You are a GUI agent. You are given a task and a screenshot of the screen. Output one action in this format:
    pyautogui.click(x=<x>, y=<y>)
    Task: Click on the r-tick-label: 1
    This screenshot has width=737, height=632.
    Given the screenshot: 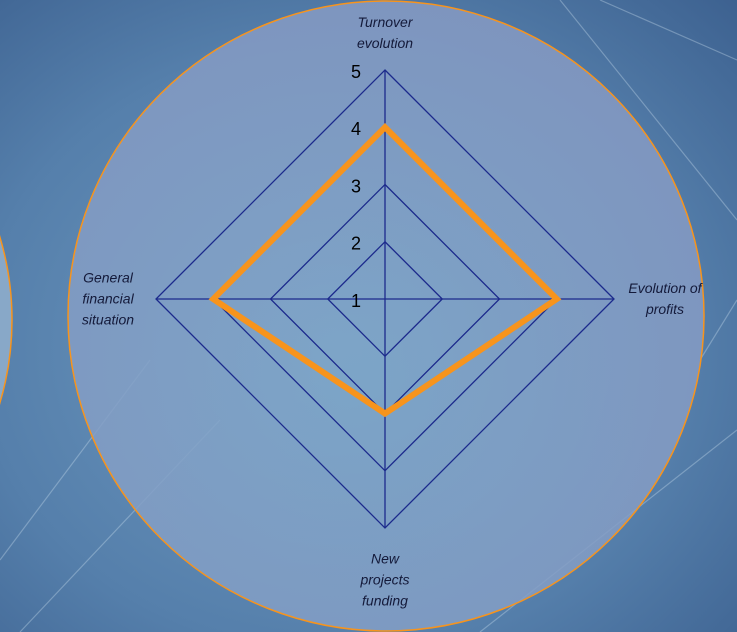 What is the action you would take?
    pyautogui.click(x=356, y=301)
    